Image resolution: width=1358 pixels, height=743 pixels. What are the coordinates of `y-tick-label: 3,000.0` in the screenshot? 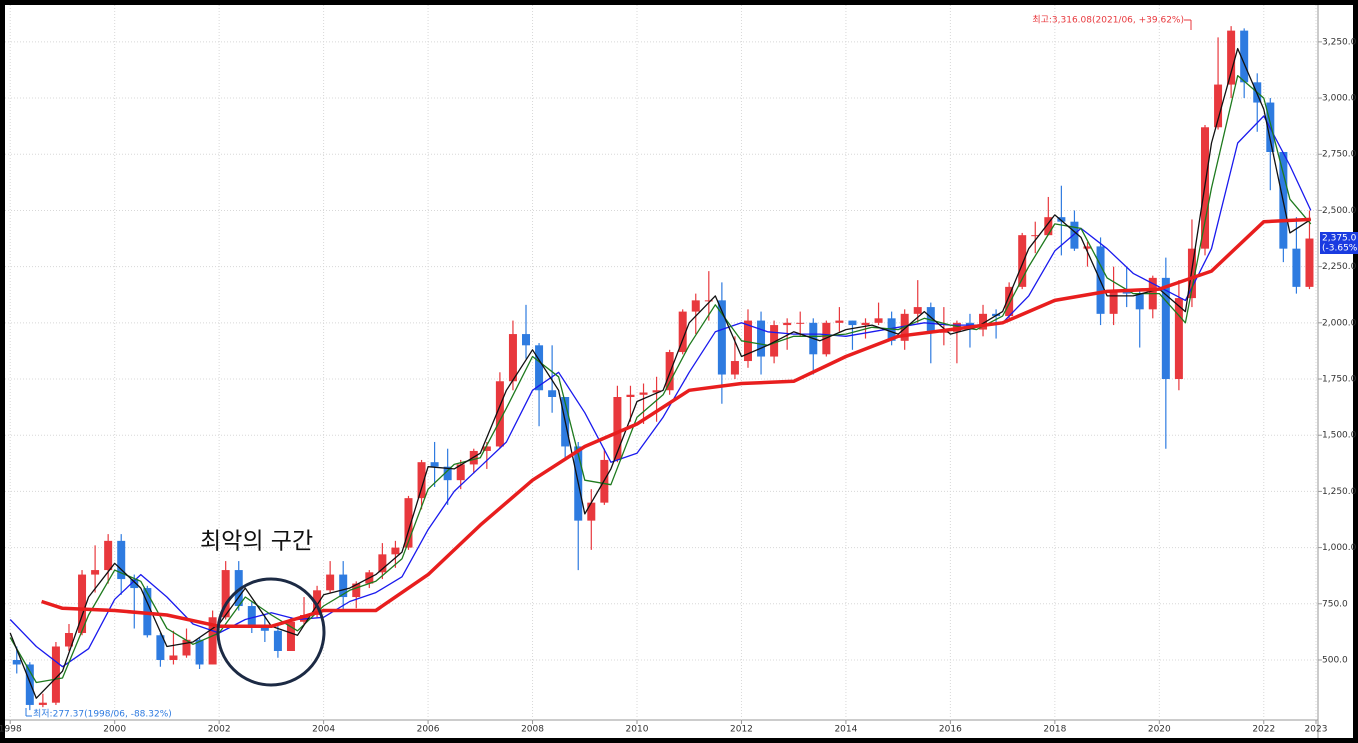 It's located at (1339, 99).